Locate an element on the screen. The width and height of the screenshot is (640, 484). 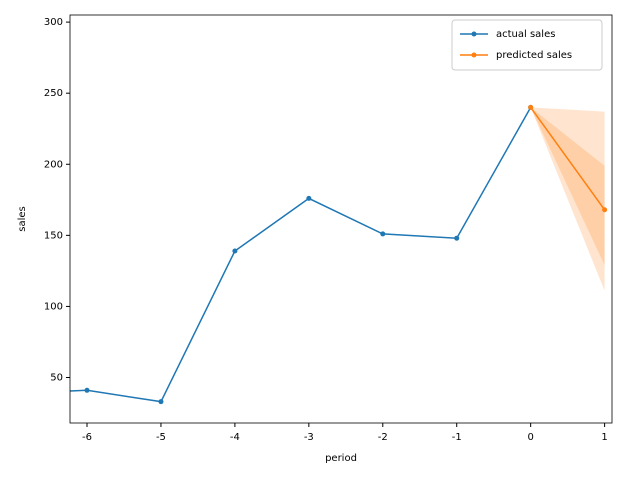
x-tick-label: -3 is located at coordinates (309, 437).